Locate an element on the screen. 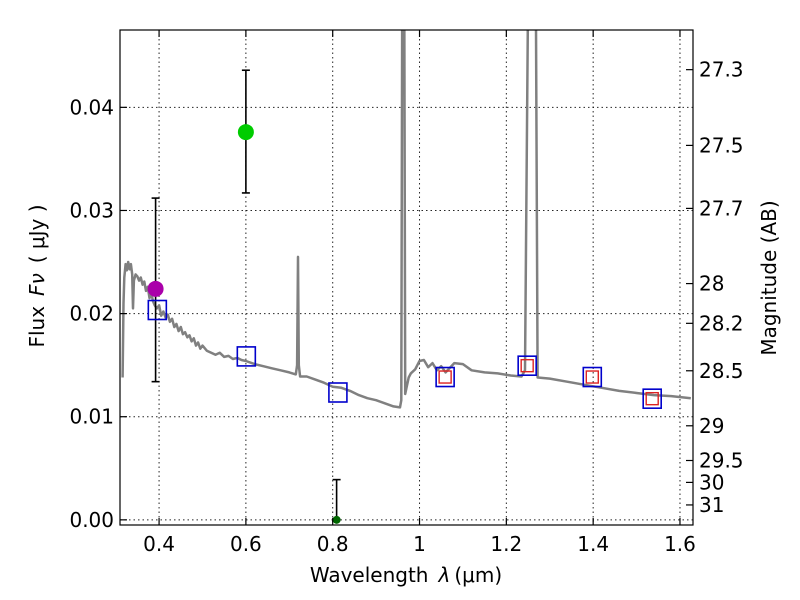  magnitude-tick-label: 29.5 is located at coordinates (721, 460).